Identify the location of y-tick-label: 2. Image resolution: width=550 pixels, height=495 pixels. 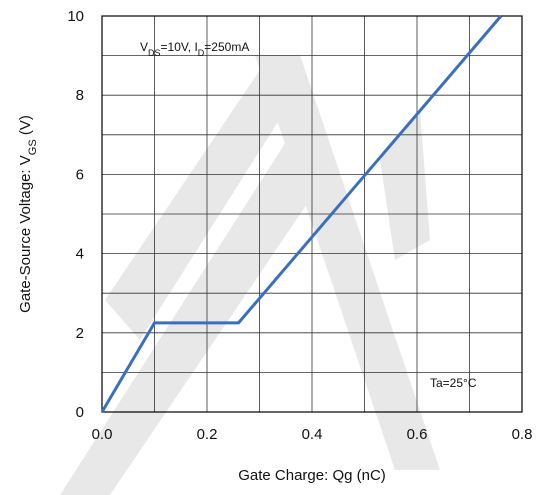
(80, 333).